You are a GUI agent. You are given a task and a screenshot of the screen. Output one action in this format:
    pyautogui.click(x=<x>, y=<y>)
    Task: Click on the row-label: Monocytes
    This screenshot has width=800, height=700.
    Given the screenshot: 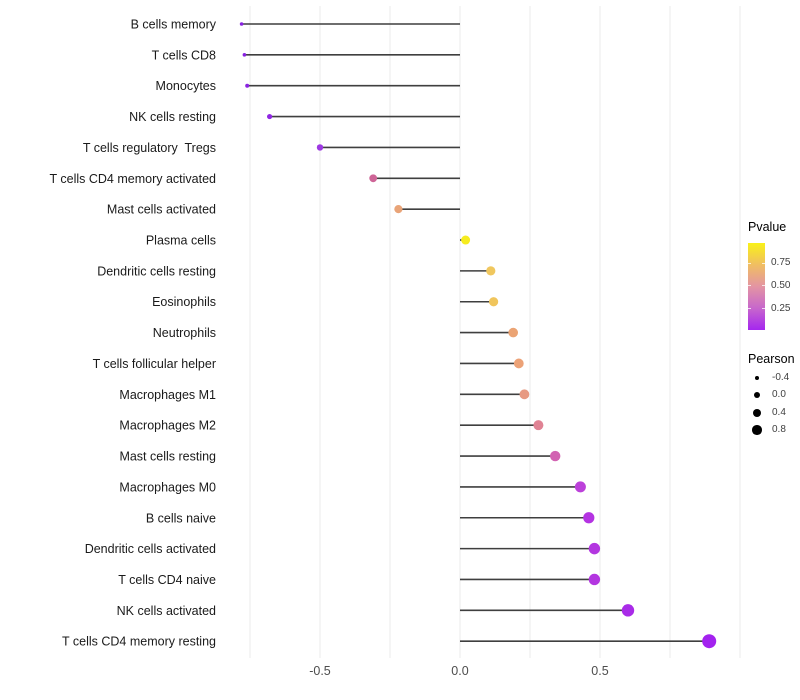 What is the action you would take?
    pyautogui.click(x=186, y=86)
    